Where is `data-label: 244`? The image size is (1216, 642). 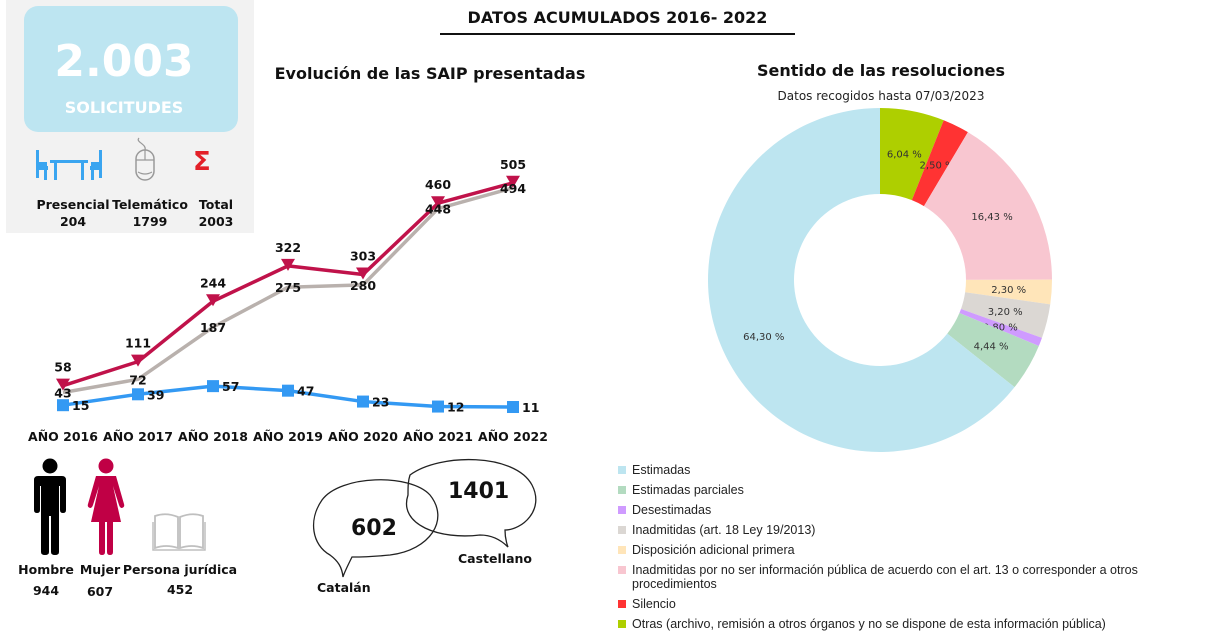 data-label: 244 is located at coordinates (213, 282).